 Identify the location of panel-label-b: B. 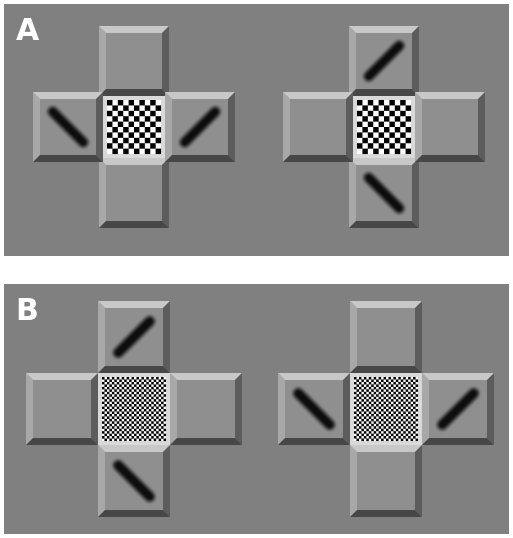
(27, 310).